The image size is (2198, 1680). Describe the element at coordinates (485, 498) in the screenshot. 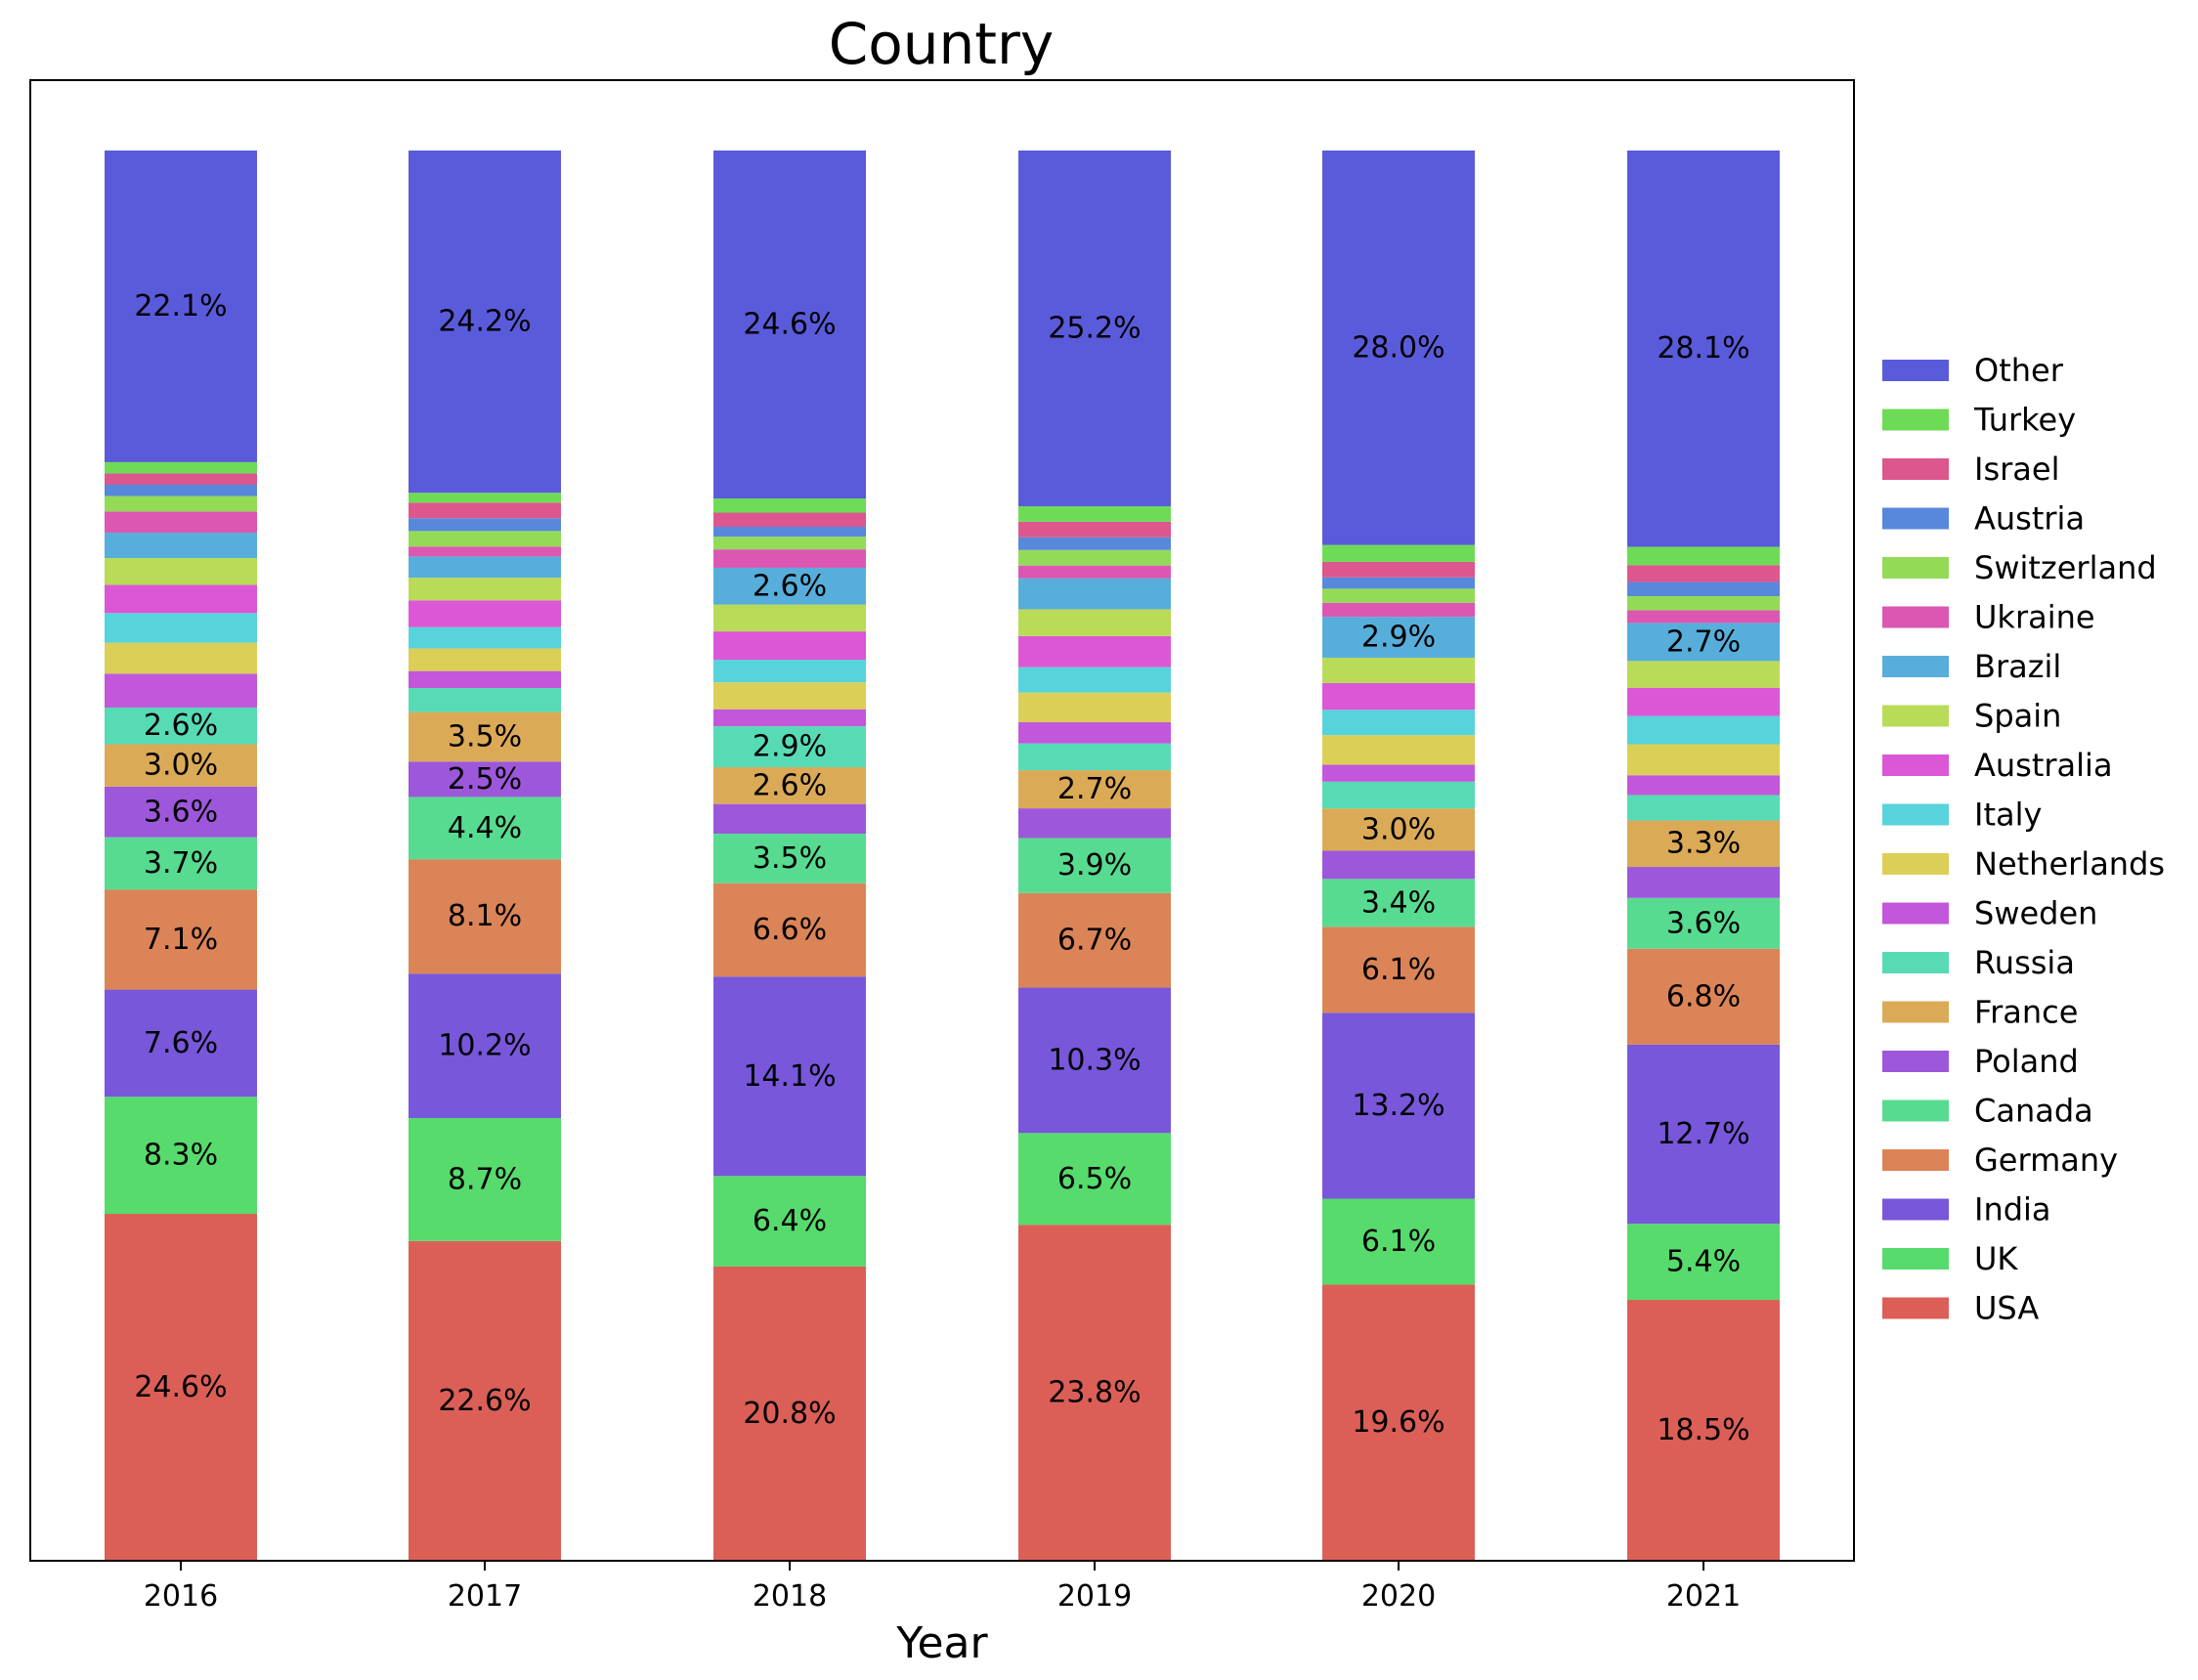

I see `bar-segment-turkey-2017` at that location.